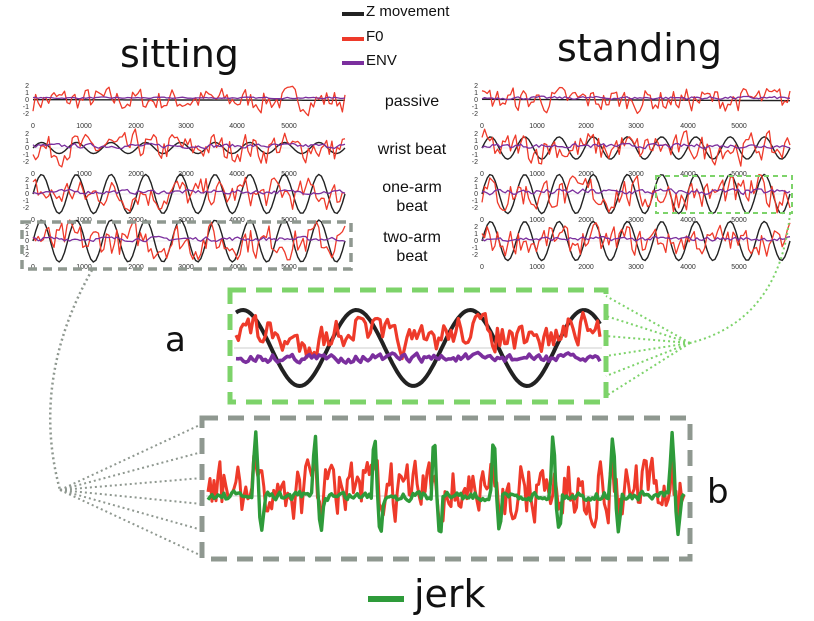 Image resolution: width=814 pixels, height=621 pixels. Describe the element at coordinates (450, 594) in the screenshot. I see `legend-label-jerk: jerk` at that location.